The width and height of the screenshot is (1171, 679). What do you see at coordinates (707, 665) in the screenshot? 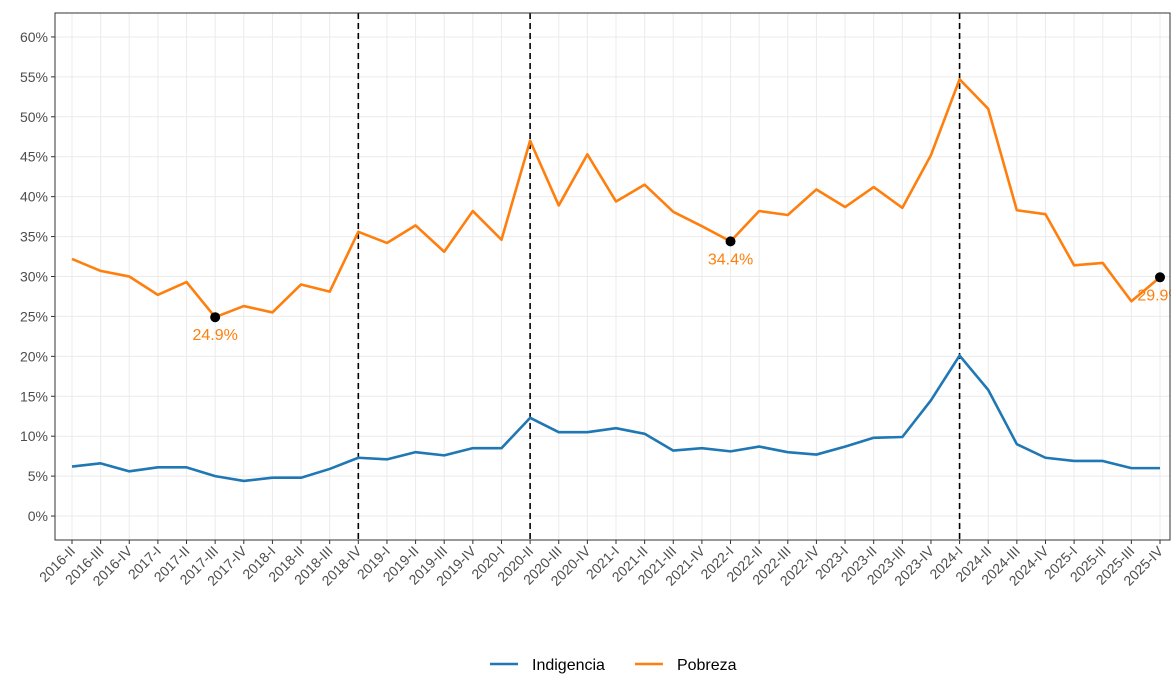
I see `legend-label: Pobreza` at bounding box center [707, 665].